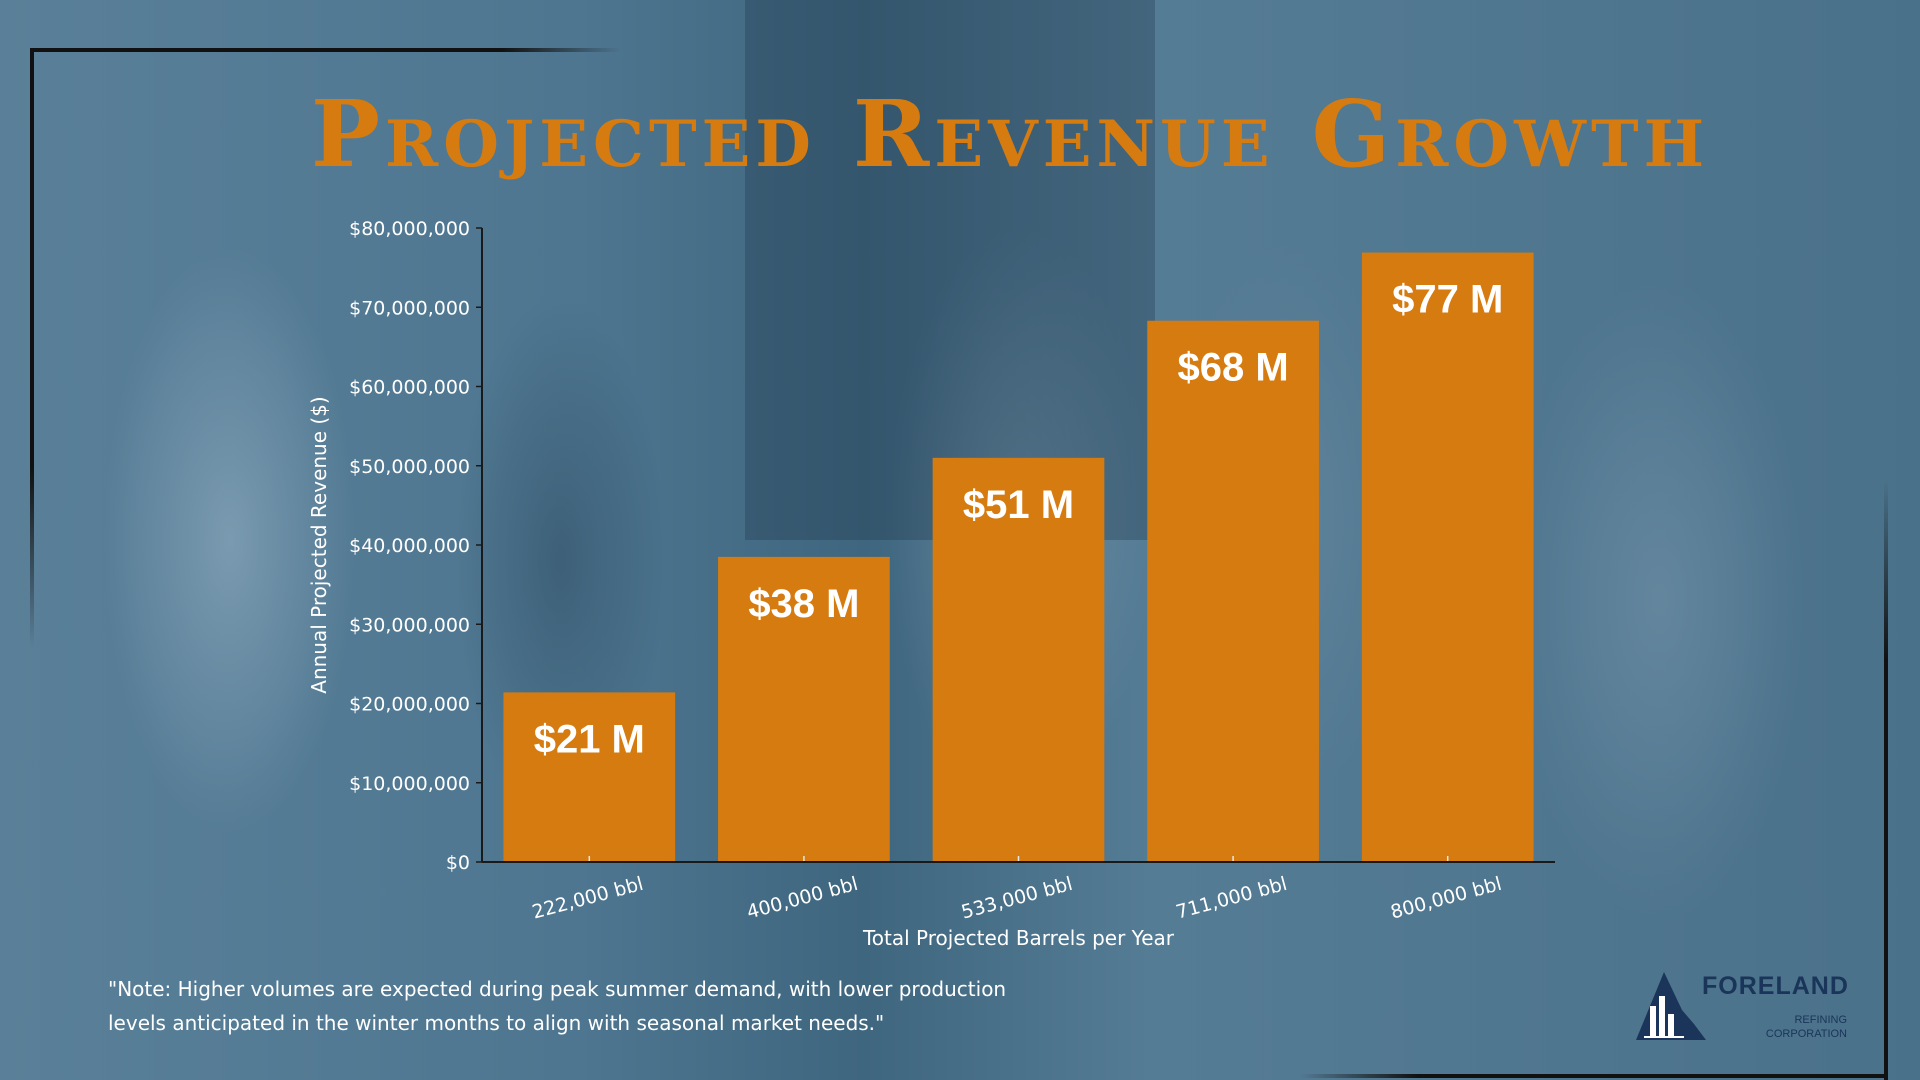  Describe the element at coordinates (1447, 300) in the screenshot. I see `bar-data-label: $77 M` at that location.